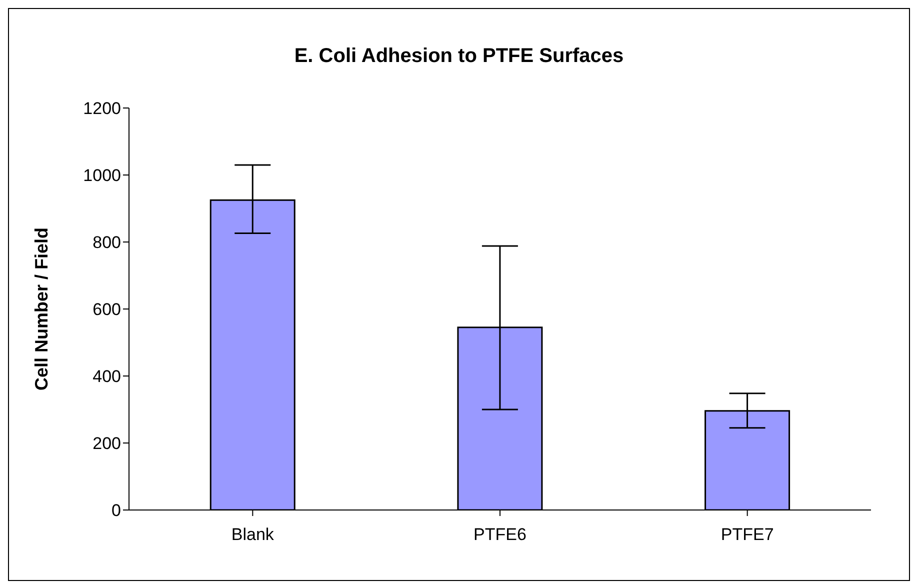 This screenshot has width=916, height=587. What do you see at coordinates (459, 56) in the screenshot?
I see `chart-title: E. Coli Adhesion to PTFE Surfaces` at bounding box center [459, 56].